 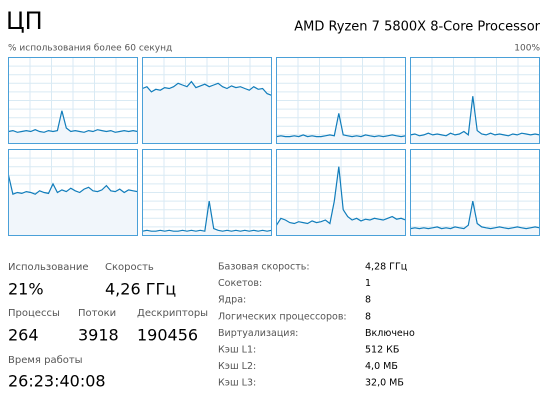 I want to click on detail-label: Логических процессоров:, so click(x=282, y=316).